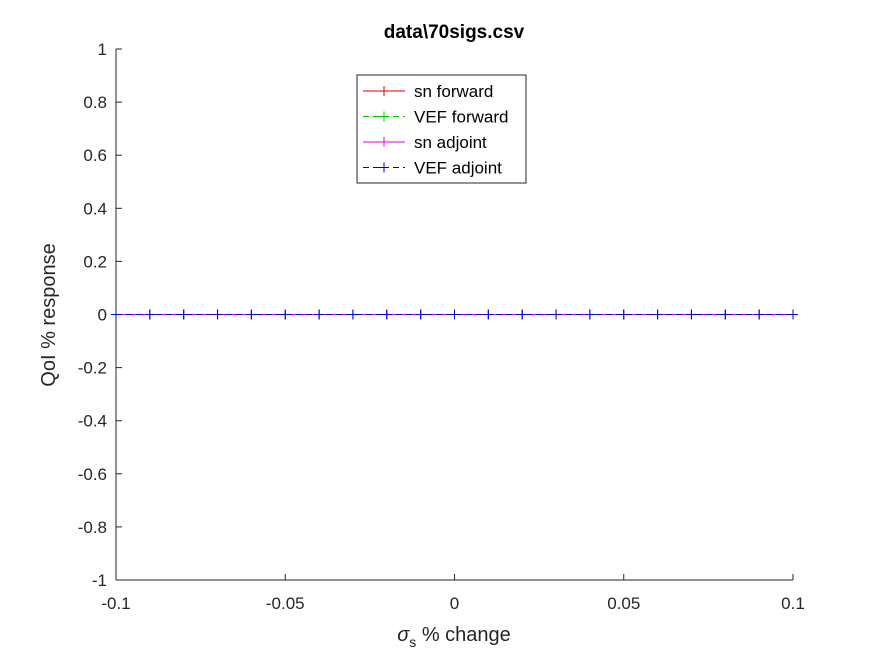 The image size is (875, 656). I want to click on legend-box, so click(441, 129).